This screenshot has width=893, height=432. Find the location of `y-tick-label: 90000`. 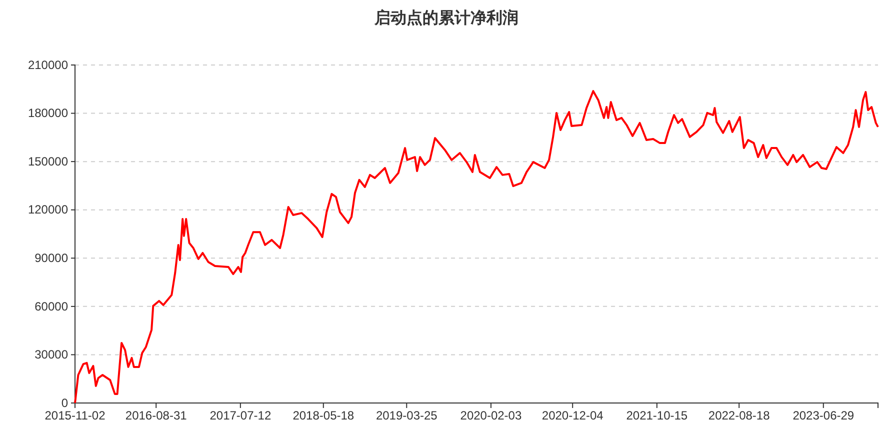

y-tick-label: 90000 is located at coordinates (51, 257).